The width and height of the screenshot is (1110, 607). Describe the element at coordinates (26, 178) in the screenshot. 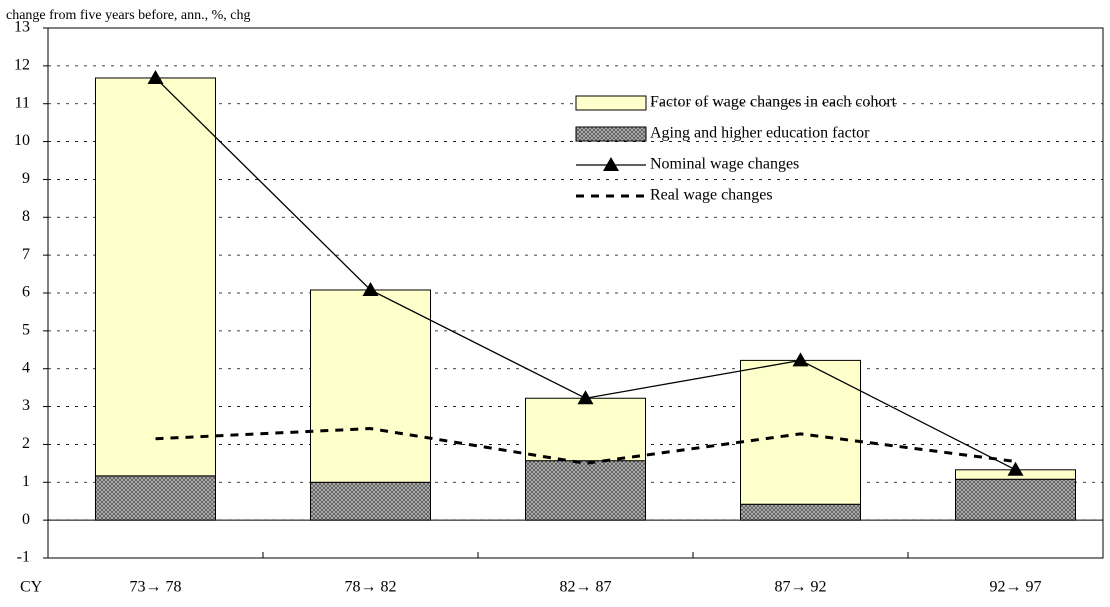

I see `y-tick-label: 9` at that location.